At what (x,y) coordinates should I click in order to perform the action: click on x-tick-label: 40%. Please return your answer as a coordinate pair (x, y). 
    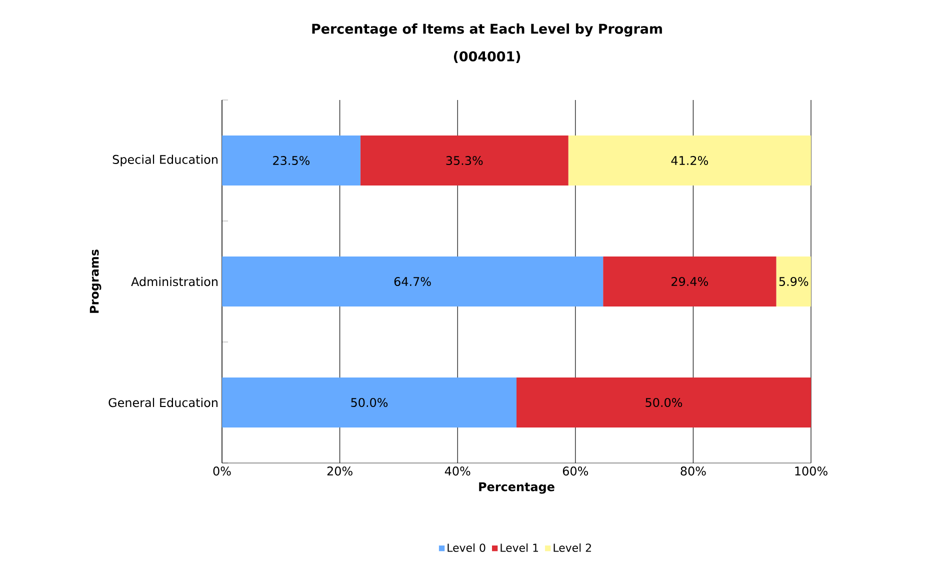
    Looking at the image, I should click on (457, 471).